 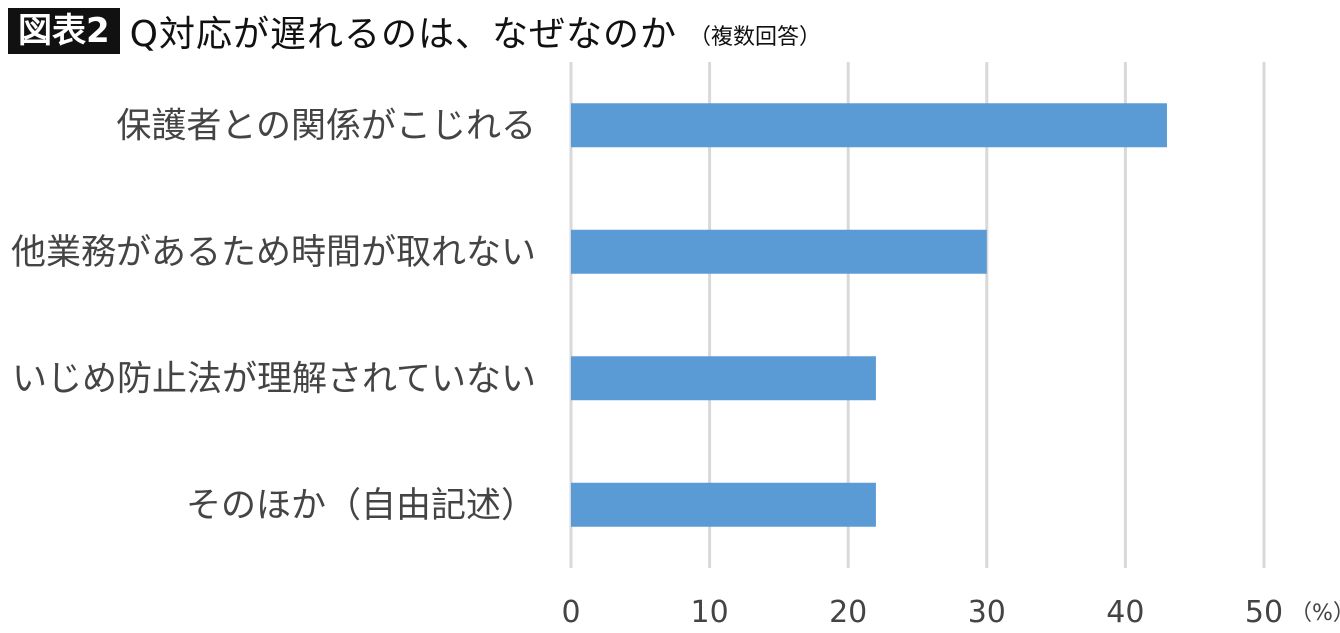 What do you see at coordinates (1125, 612) in the screenshot?
I see `x-tick-label: 40` at bounding box center [1125, 612].